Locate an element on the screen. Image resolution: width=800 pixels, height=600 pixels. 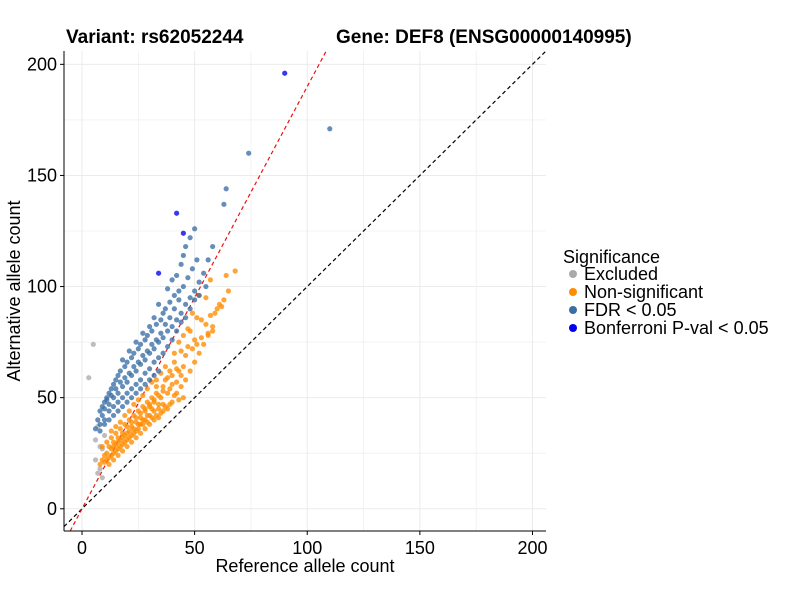
y-axis-title: Alternative allele count is located at coordinates (14, 290).